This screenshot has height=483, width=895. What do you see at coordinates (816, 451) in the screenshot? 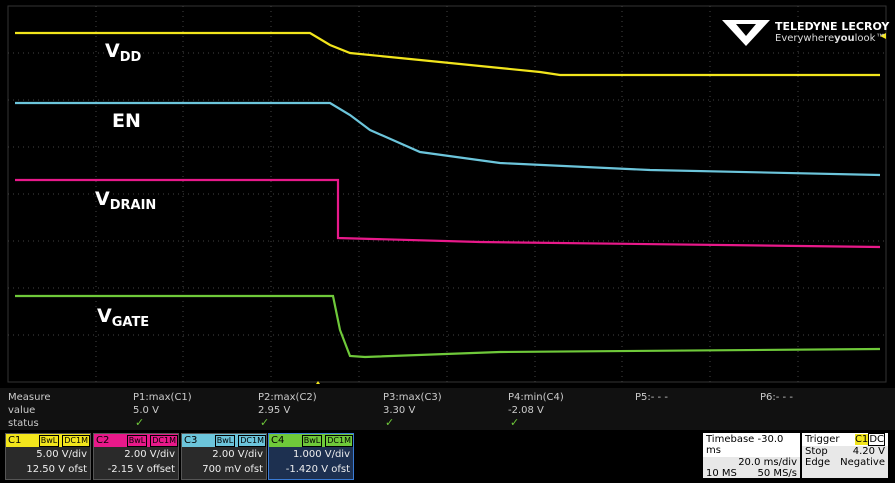
I see `trigger-mode: Stop` at bounding box center [816, 451].